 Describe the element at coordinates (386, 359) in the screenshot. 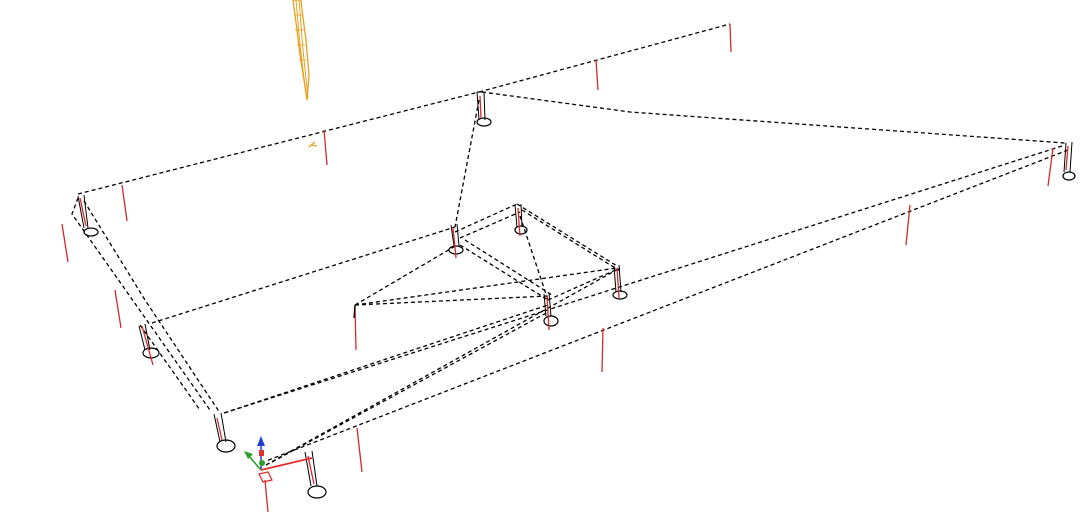

I see `edge-front-left-to-center` at that location.